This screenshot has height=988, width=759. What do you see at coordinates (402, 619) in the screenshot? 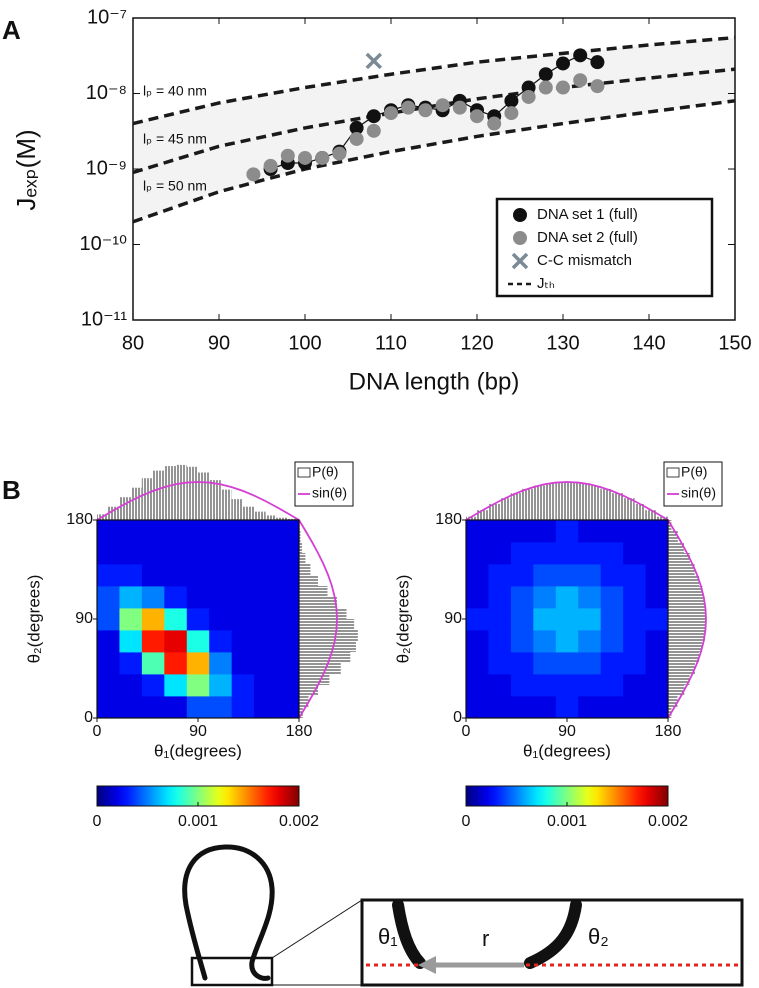
I see `y-axis-label: θ₂(degrees)` at bounding box center [402, 619].